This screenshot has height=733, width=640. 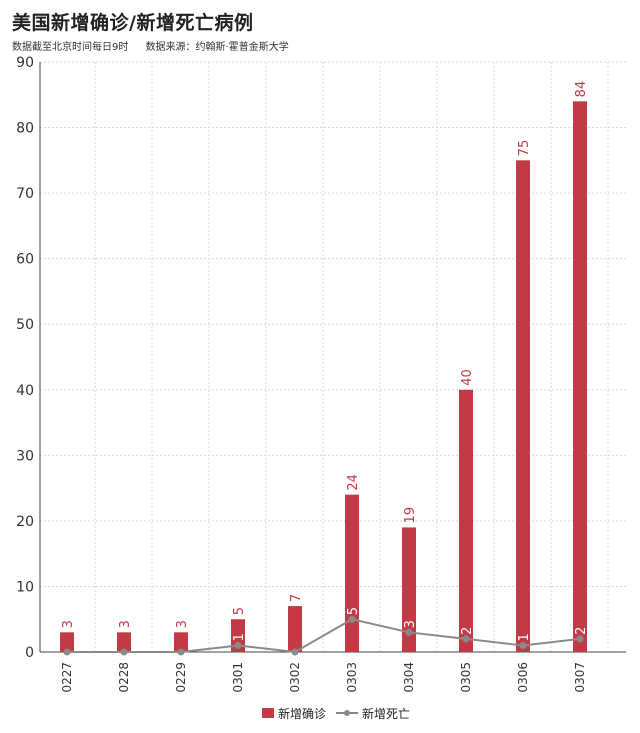 What do you see at coordinates (410, 624) in the screenshot?
I see `line-value-label: 3` at bounding box center [410, 624].